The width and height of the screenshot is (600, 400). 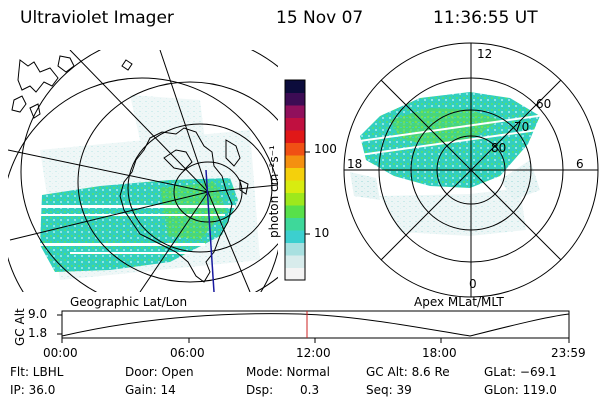 I want to click on colorbar, so click(x=297, y=180).